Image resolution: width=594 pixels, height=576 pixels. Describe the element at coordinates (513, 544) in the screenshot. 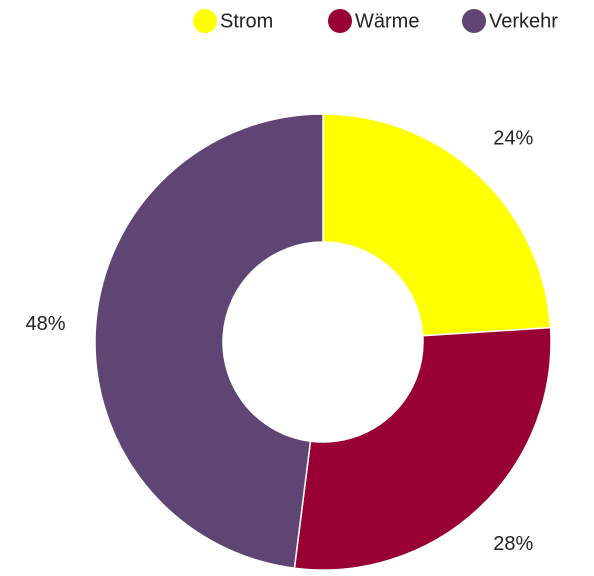

I see `data-label: 28%` at that location.